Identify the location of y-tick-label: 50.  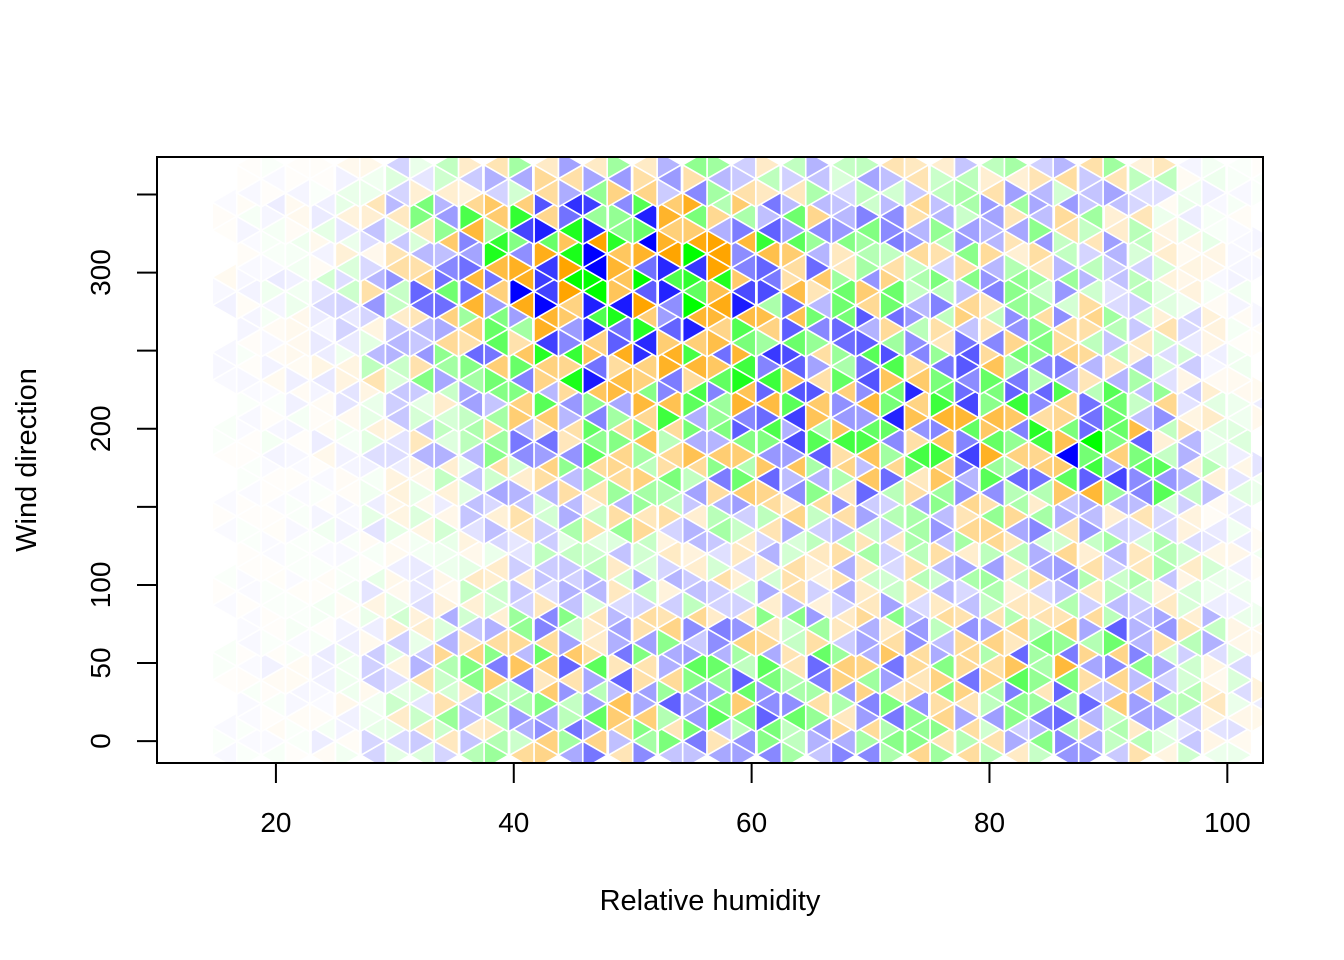
(100, 662).